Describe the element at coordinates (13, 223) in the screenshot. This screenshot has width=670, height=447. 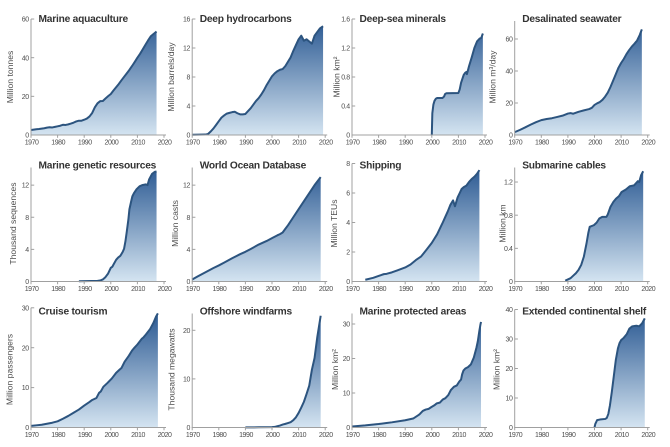
I see `svg-text: Thousand sequences` at that location.